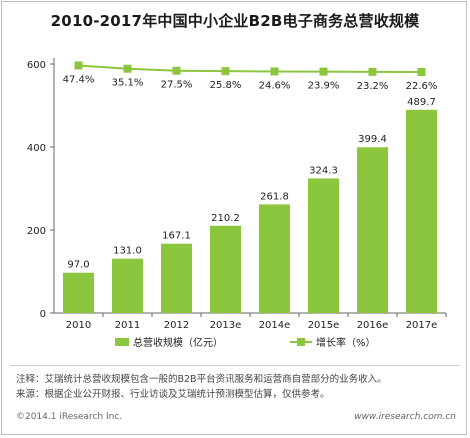  Describe the element at coordinates (250, 68) in the screenshot. I see `growth-line` at that location.